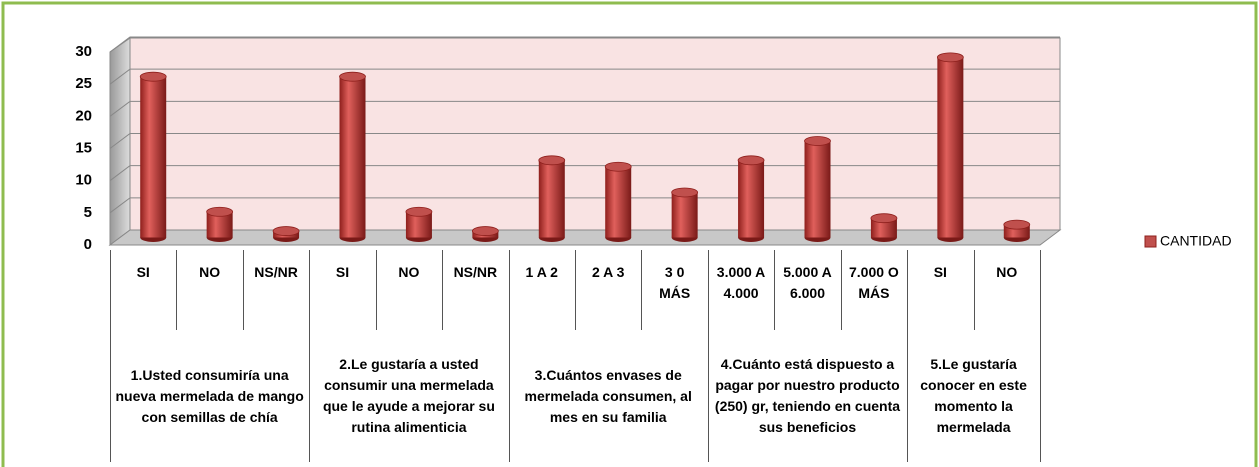 The width and height of the screenshot is (1259, 467). What do you see at coordinates (608, 272) in the screenshot?
I see `x-tick-label-text: 2 A 3` at bounding box center [608, 272].